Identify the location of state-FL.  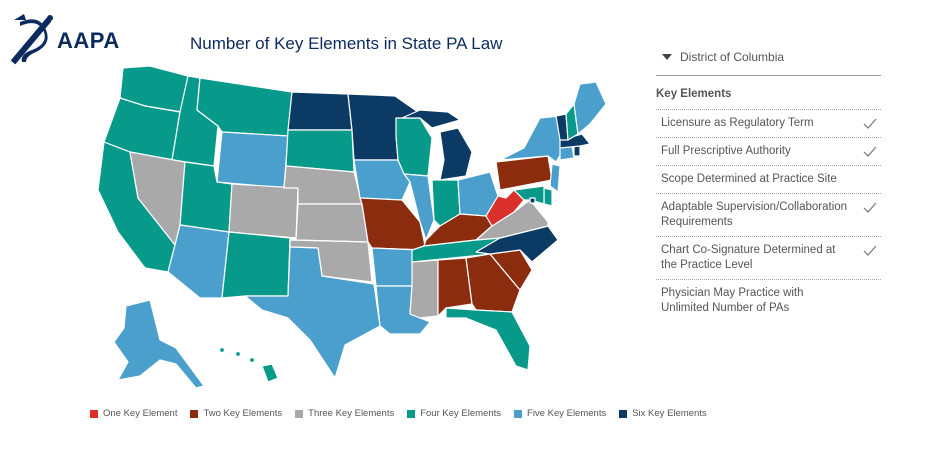
(488, 339).